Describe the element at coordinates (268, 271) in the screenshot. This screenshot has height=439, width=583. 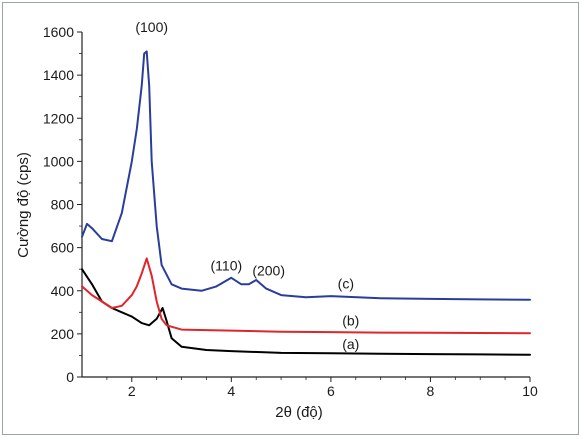
I see `annotation-label: (200)` at that location.